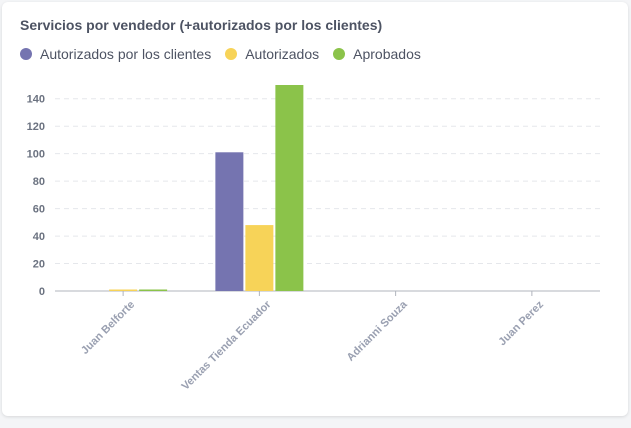  I want to click on legend-swatch-autorizados-clientes, so click(26, 54).